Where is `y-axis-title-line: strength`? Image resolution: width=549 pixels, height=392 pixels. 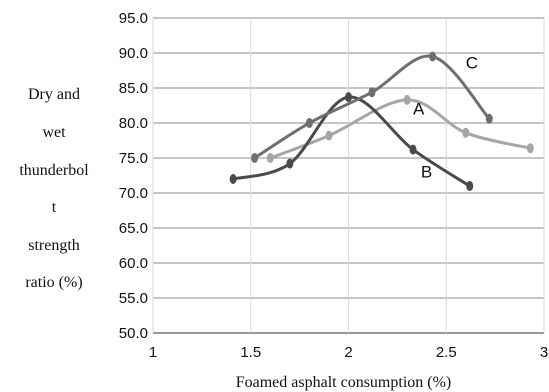
y-axis-title-line: strength is located at coordinates (54, 245).